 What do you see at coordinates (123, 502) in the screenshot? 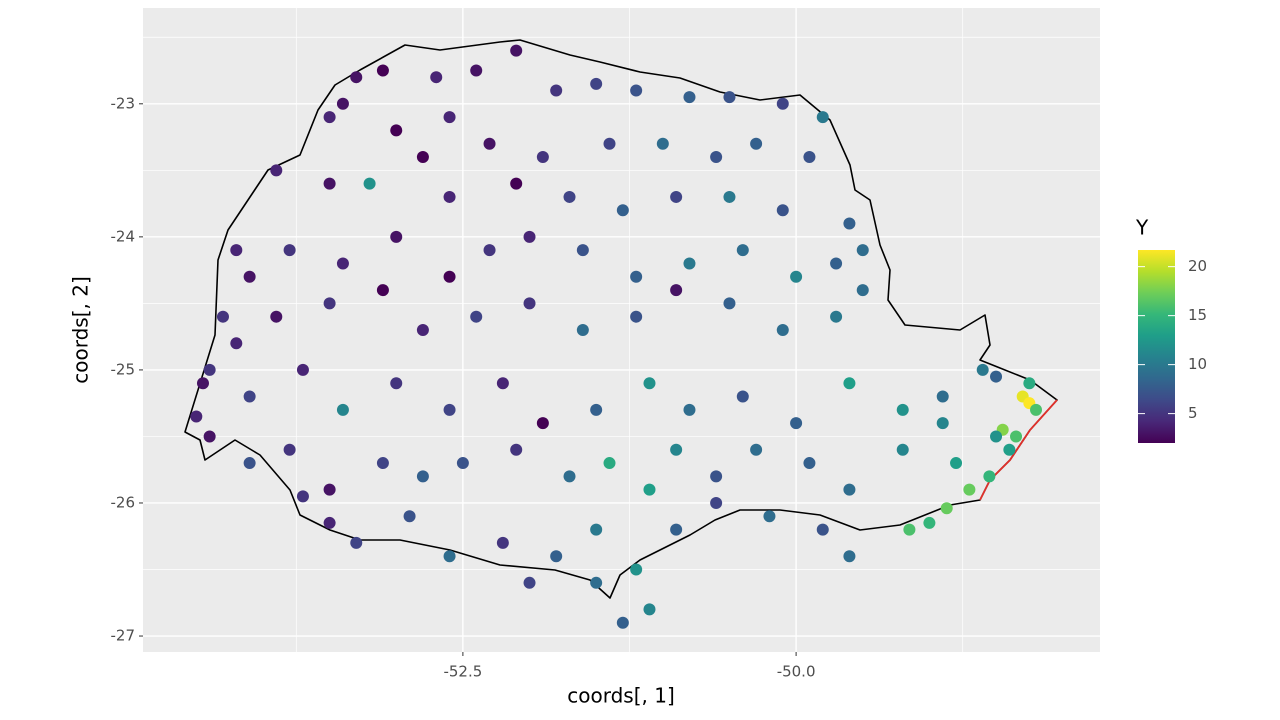
I see `y-tick-label: -26` at bounding box center [123, 502].